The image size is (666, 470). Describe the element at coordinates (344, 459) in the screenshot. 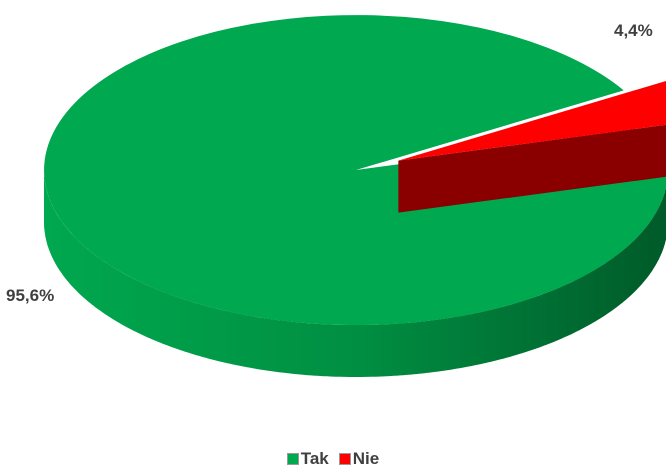

I see `legend-swatch-nie` at that location.